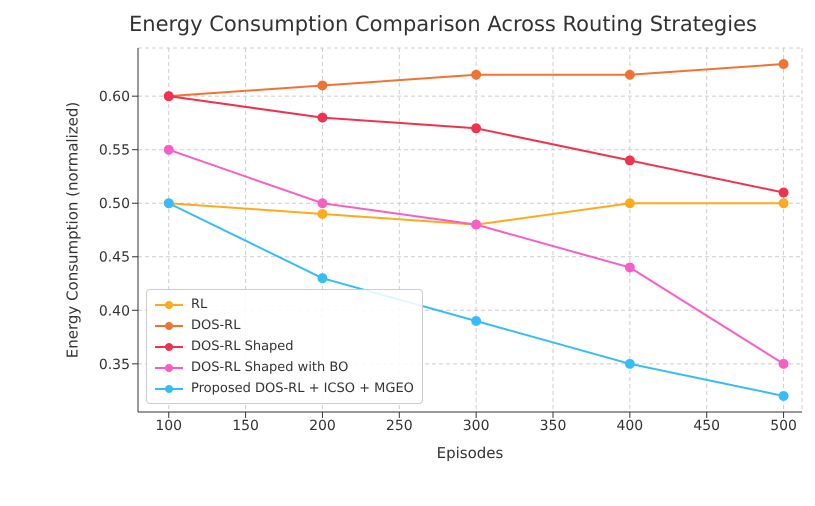 The height and width of the screenshot is (506, 815). I want to click on legend-label: DOS-RL Shaped, so click(242, 347).